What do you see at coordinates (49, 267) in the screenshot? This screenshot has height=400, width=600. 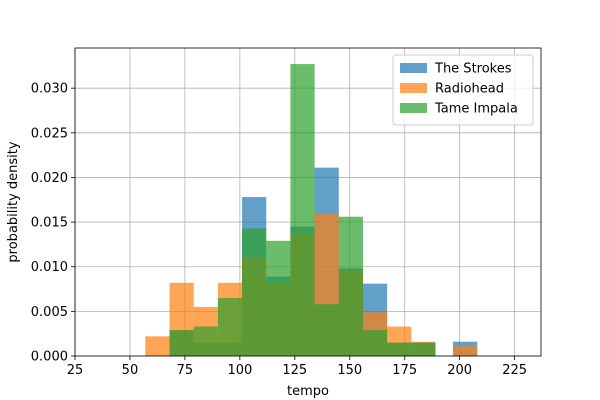 I see `y-tick-label: 0.010` at bounding box center [49, 267].